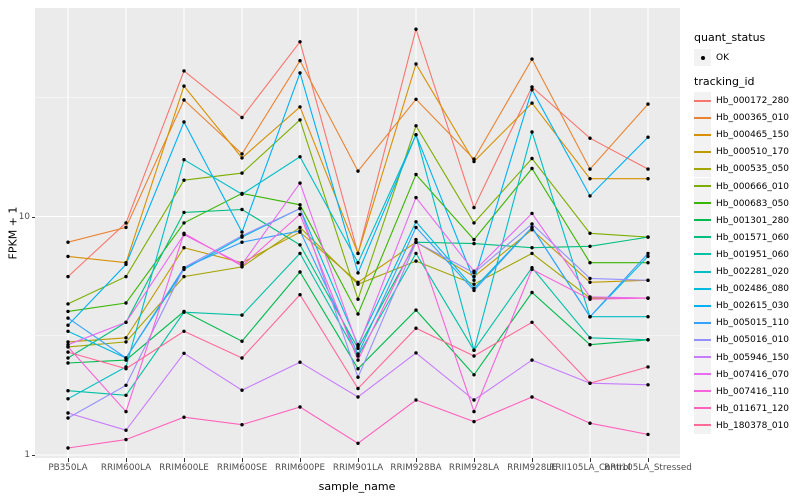 The width and height of the screenshot is (800, 500). Describe the element at coordinates (753, 289) in the screenshot. I see `legend-entry-label: Hb_002486_080` at that location.